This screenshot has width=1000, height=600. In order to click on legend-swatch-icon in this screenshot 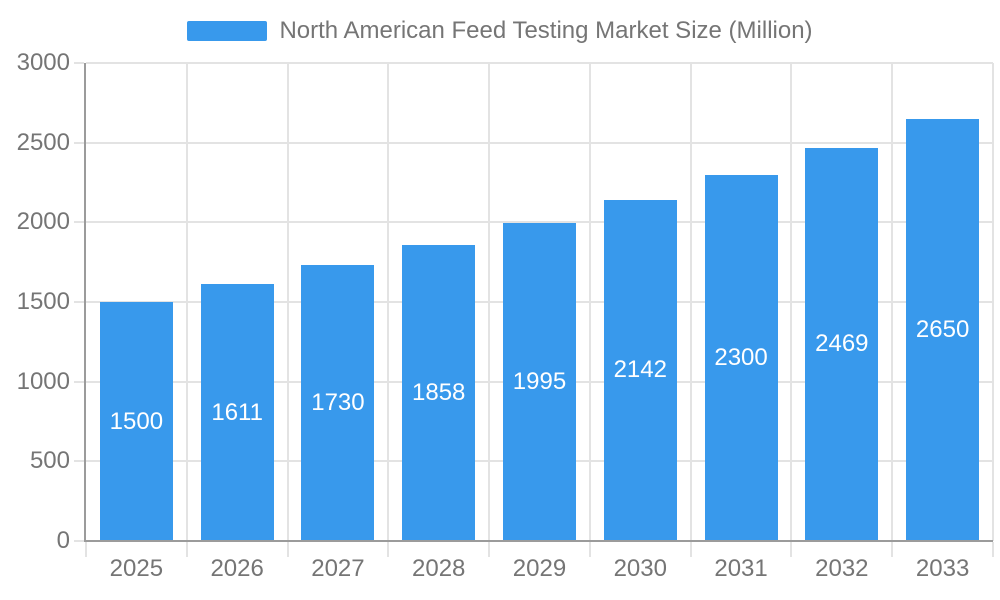, I will do `click(227, 31)`.